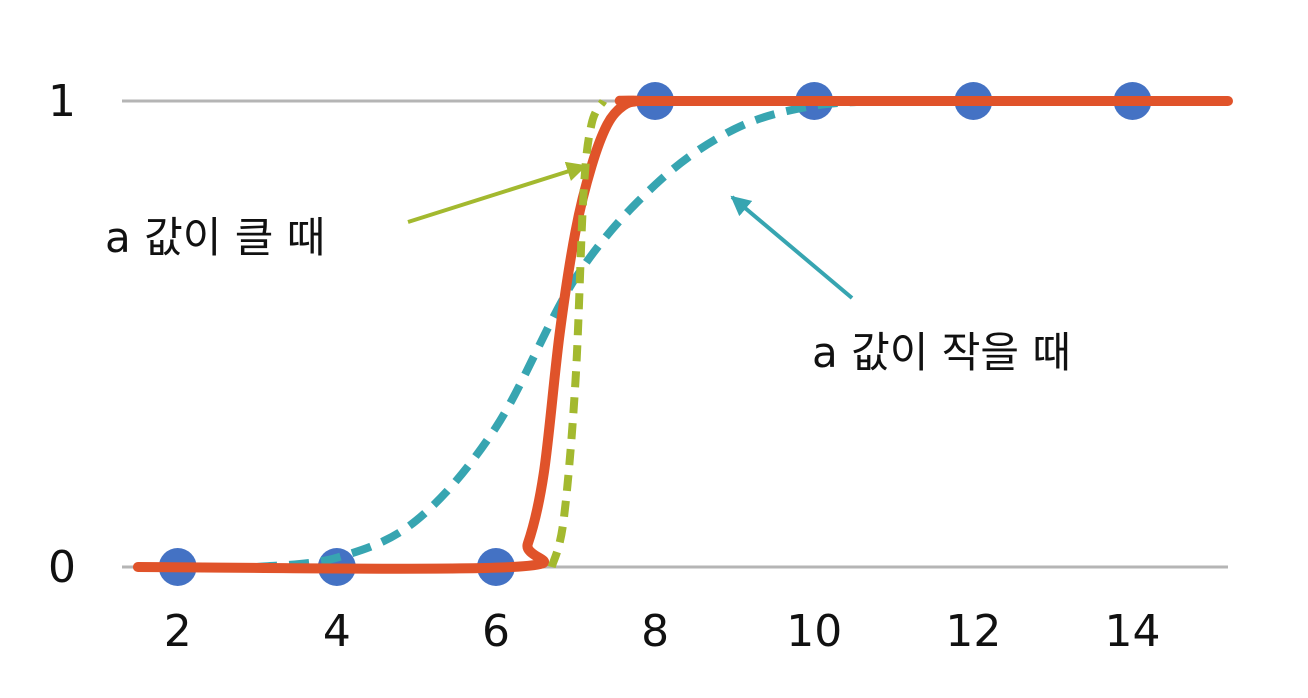 The width and height of the screenshot is (1308, 698). I want to click on series-line-dotted, so click(577, 333).